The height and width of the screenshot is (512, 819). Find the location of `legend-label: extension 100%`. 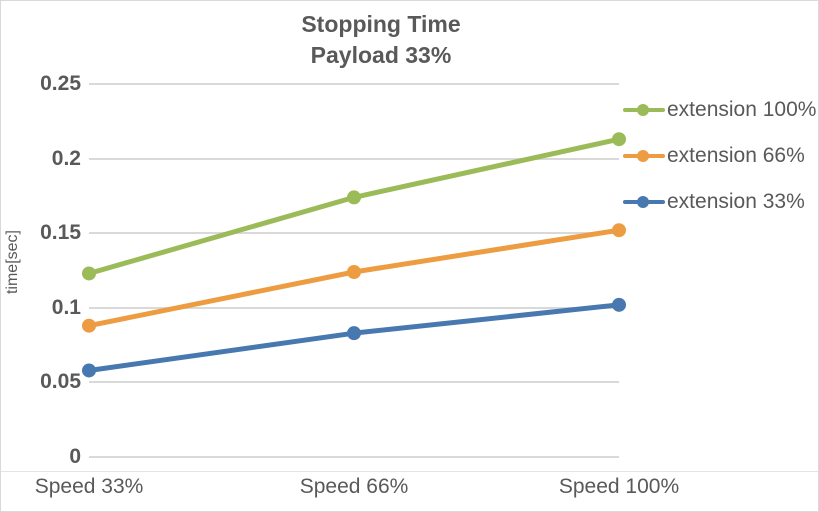

legend-label: extension 100% is located at coordinates (742, 109).